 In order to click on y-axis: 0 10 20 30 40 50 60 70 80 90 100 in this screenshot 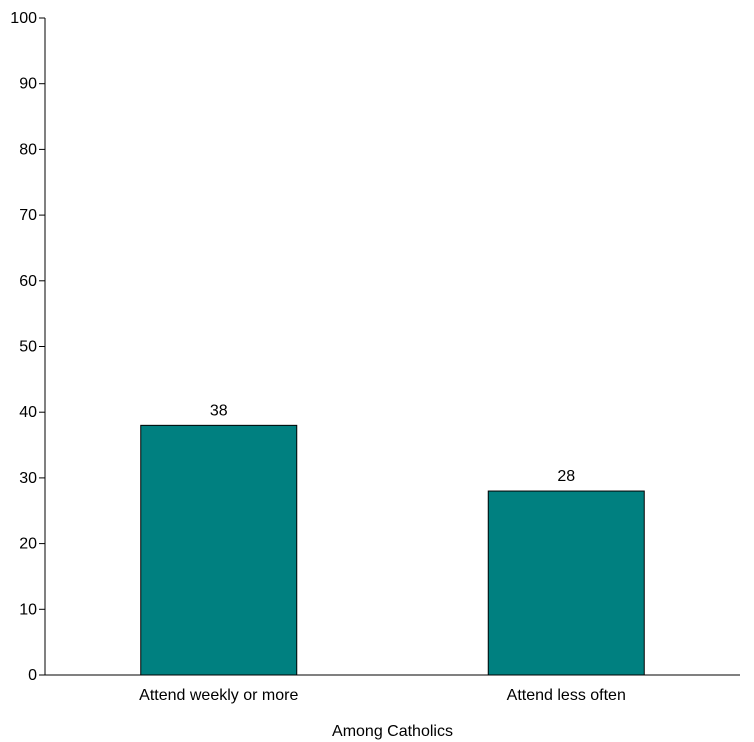, I will do `click(28, 347)`.